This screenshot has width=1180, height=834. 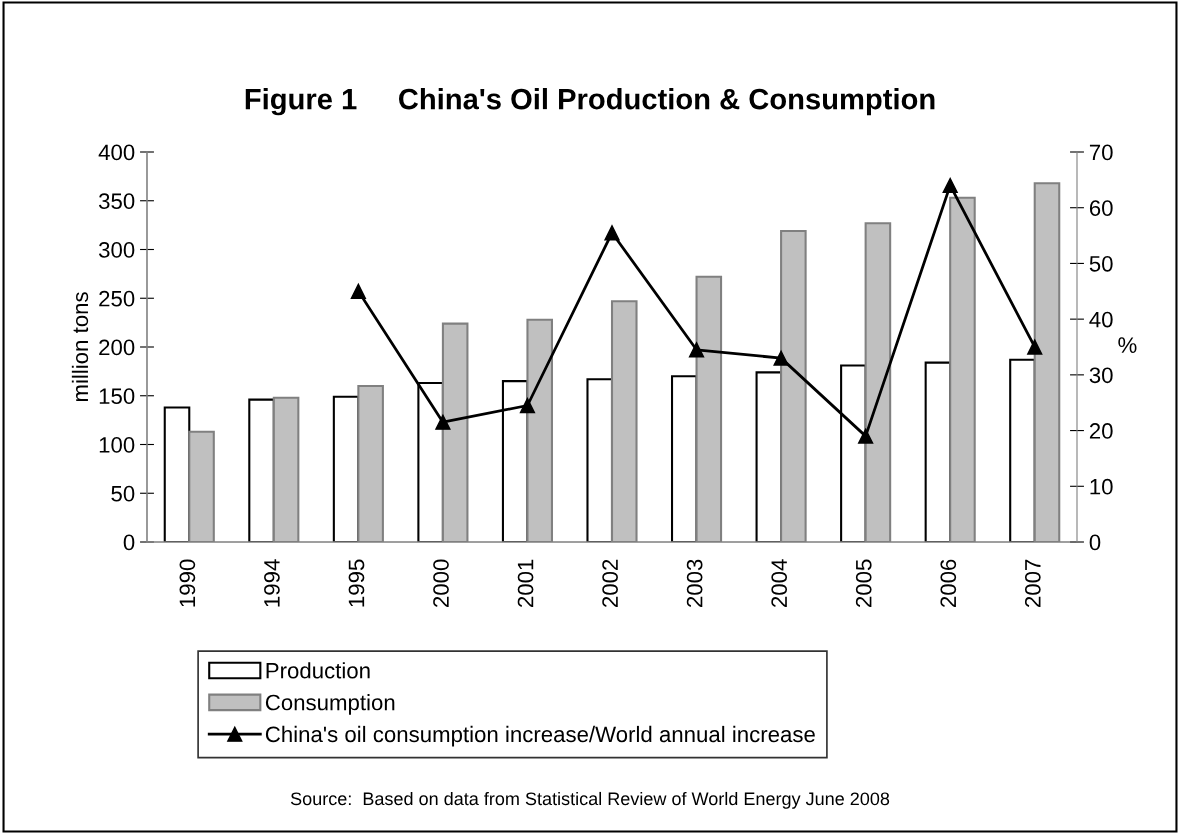 What do you see at coordinates (1101, 486) in the screenshot?
I see `y2-tick-label: 10` at bounding box center [1101, 486].